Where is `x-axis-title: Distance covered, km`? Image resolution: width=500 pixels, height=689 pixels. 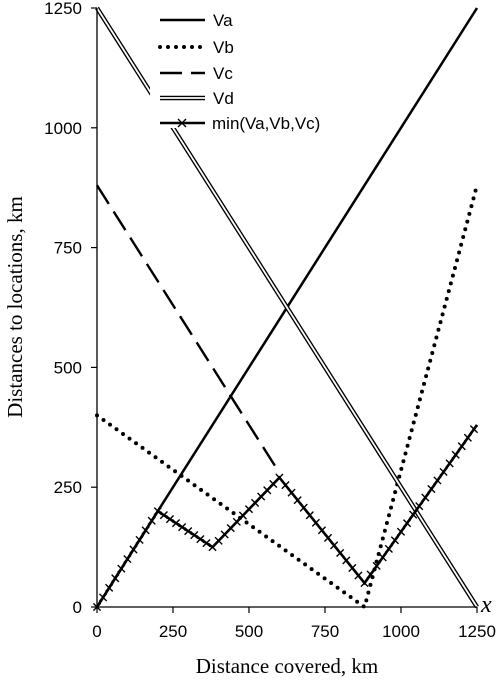
x-axis-title: Distance covered, km is located at coordinates (287, 666).